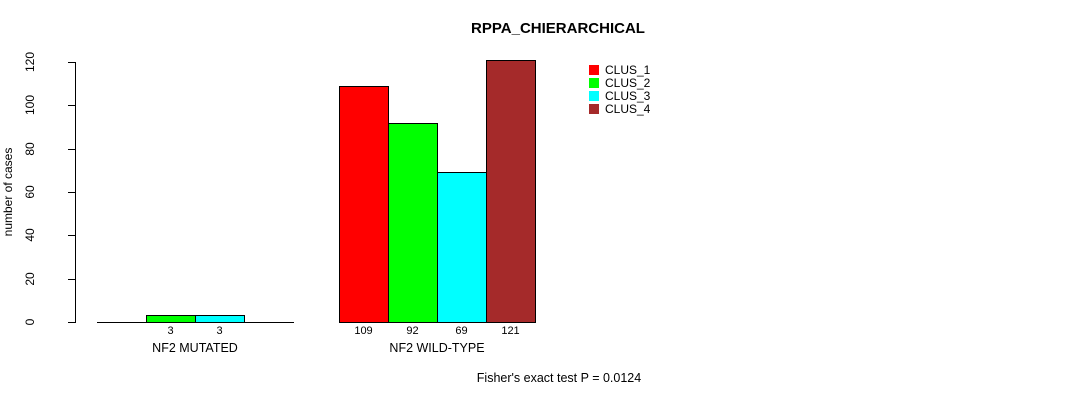  I want to click on legend-item-clus_4: CLUS_4, so click(620, 108).